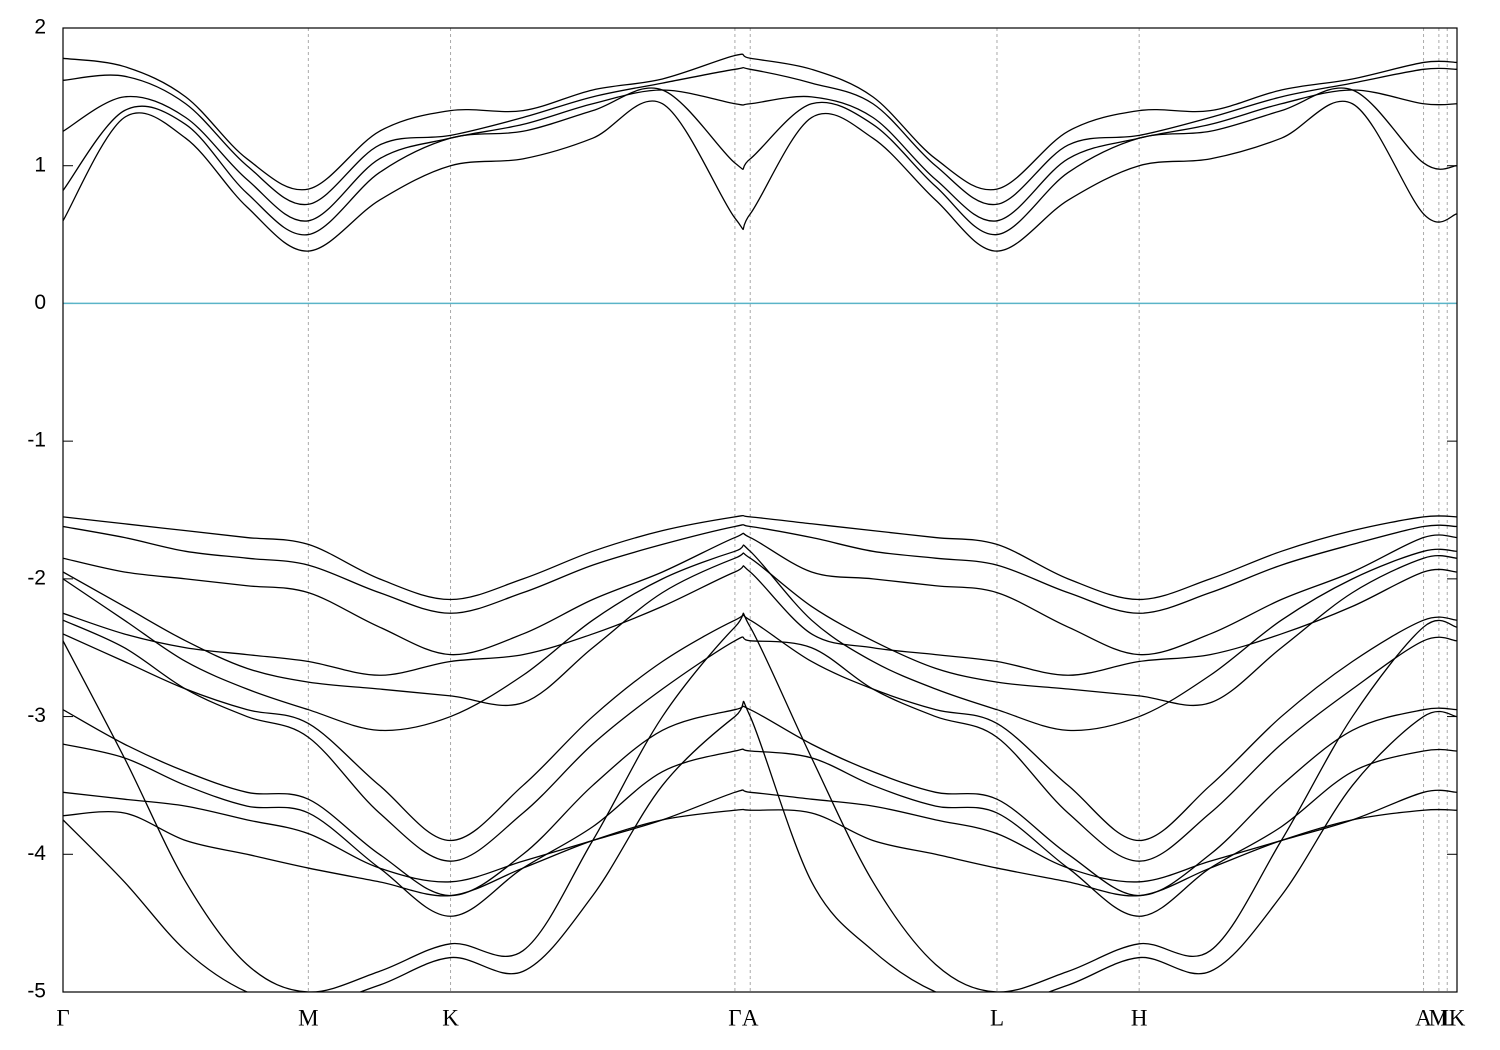  I want to click on y-tick-label: -3, so click(36, 715).